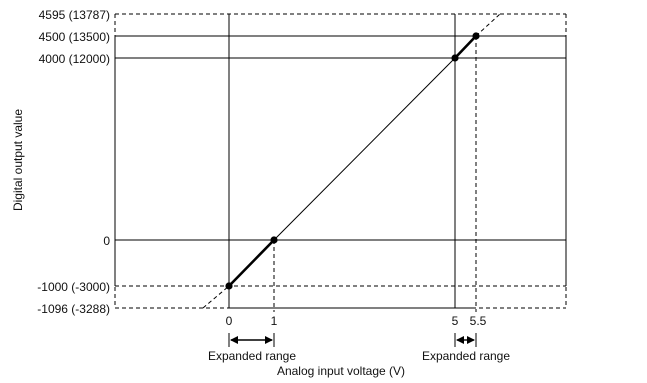 This screenshot has width=647, height=383. Describe the element at coordinates (74, 59) in the screenshot. I see `y-tick-label: 4000 (12000)` at that location.